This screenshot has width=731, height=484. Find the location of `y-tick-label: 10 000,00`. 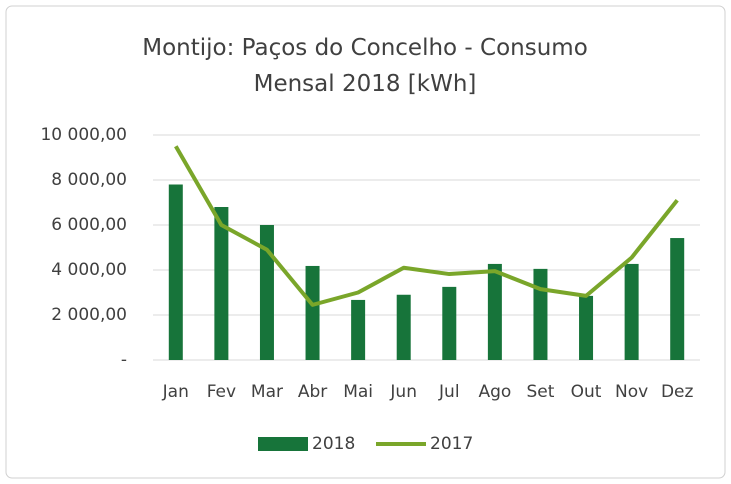

y-tick-label: 10 000,00 is located at coordinates (83, 135).